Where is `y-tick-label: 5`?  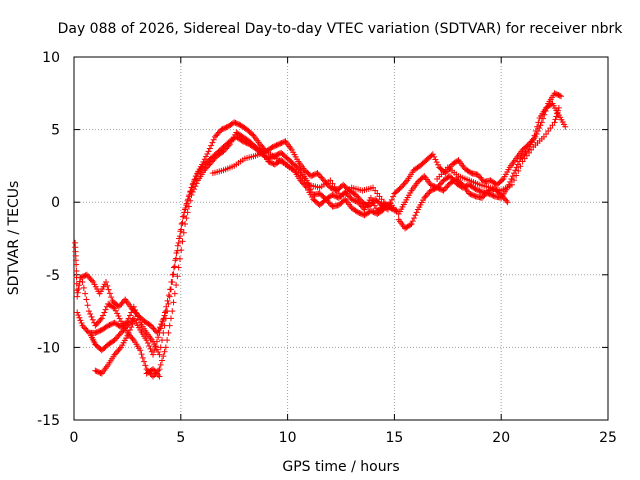 y-tick-label: 5 is located at coordinates (55, 131).